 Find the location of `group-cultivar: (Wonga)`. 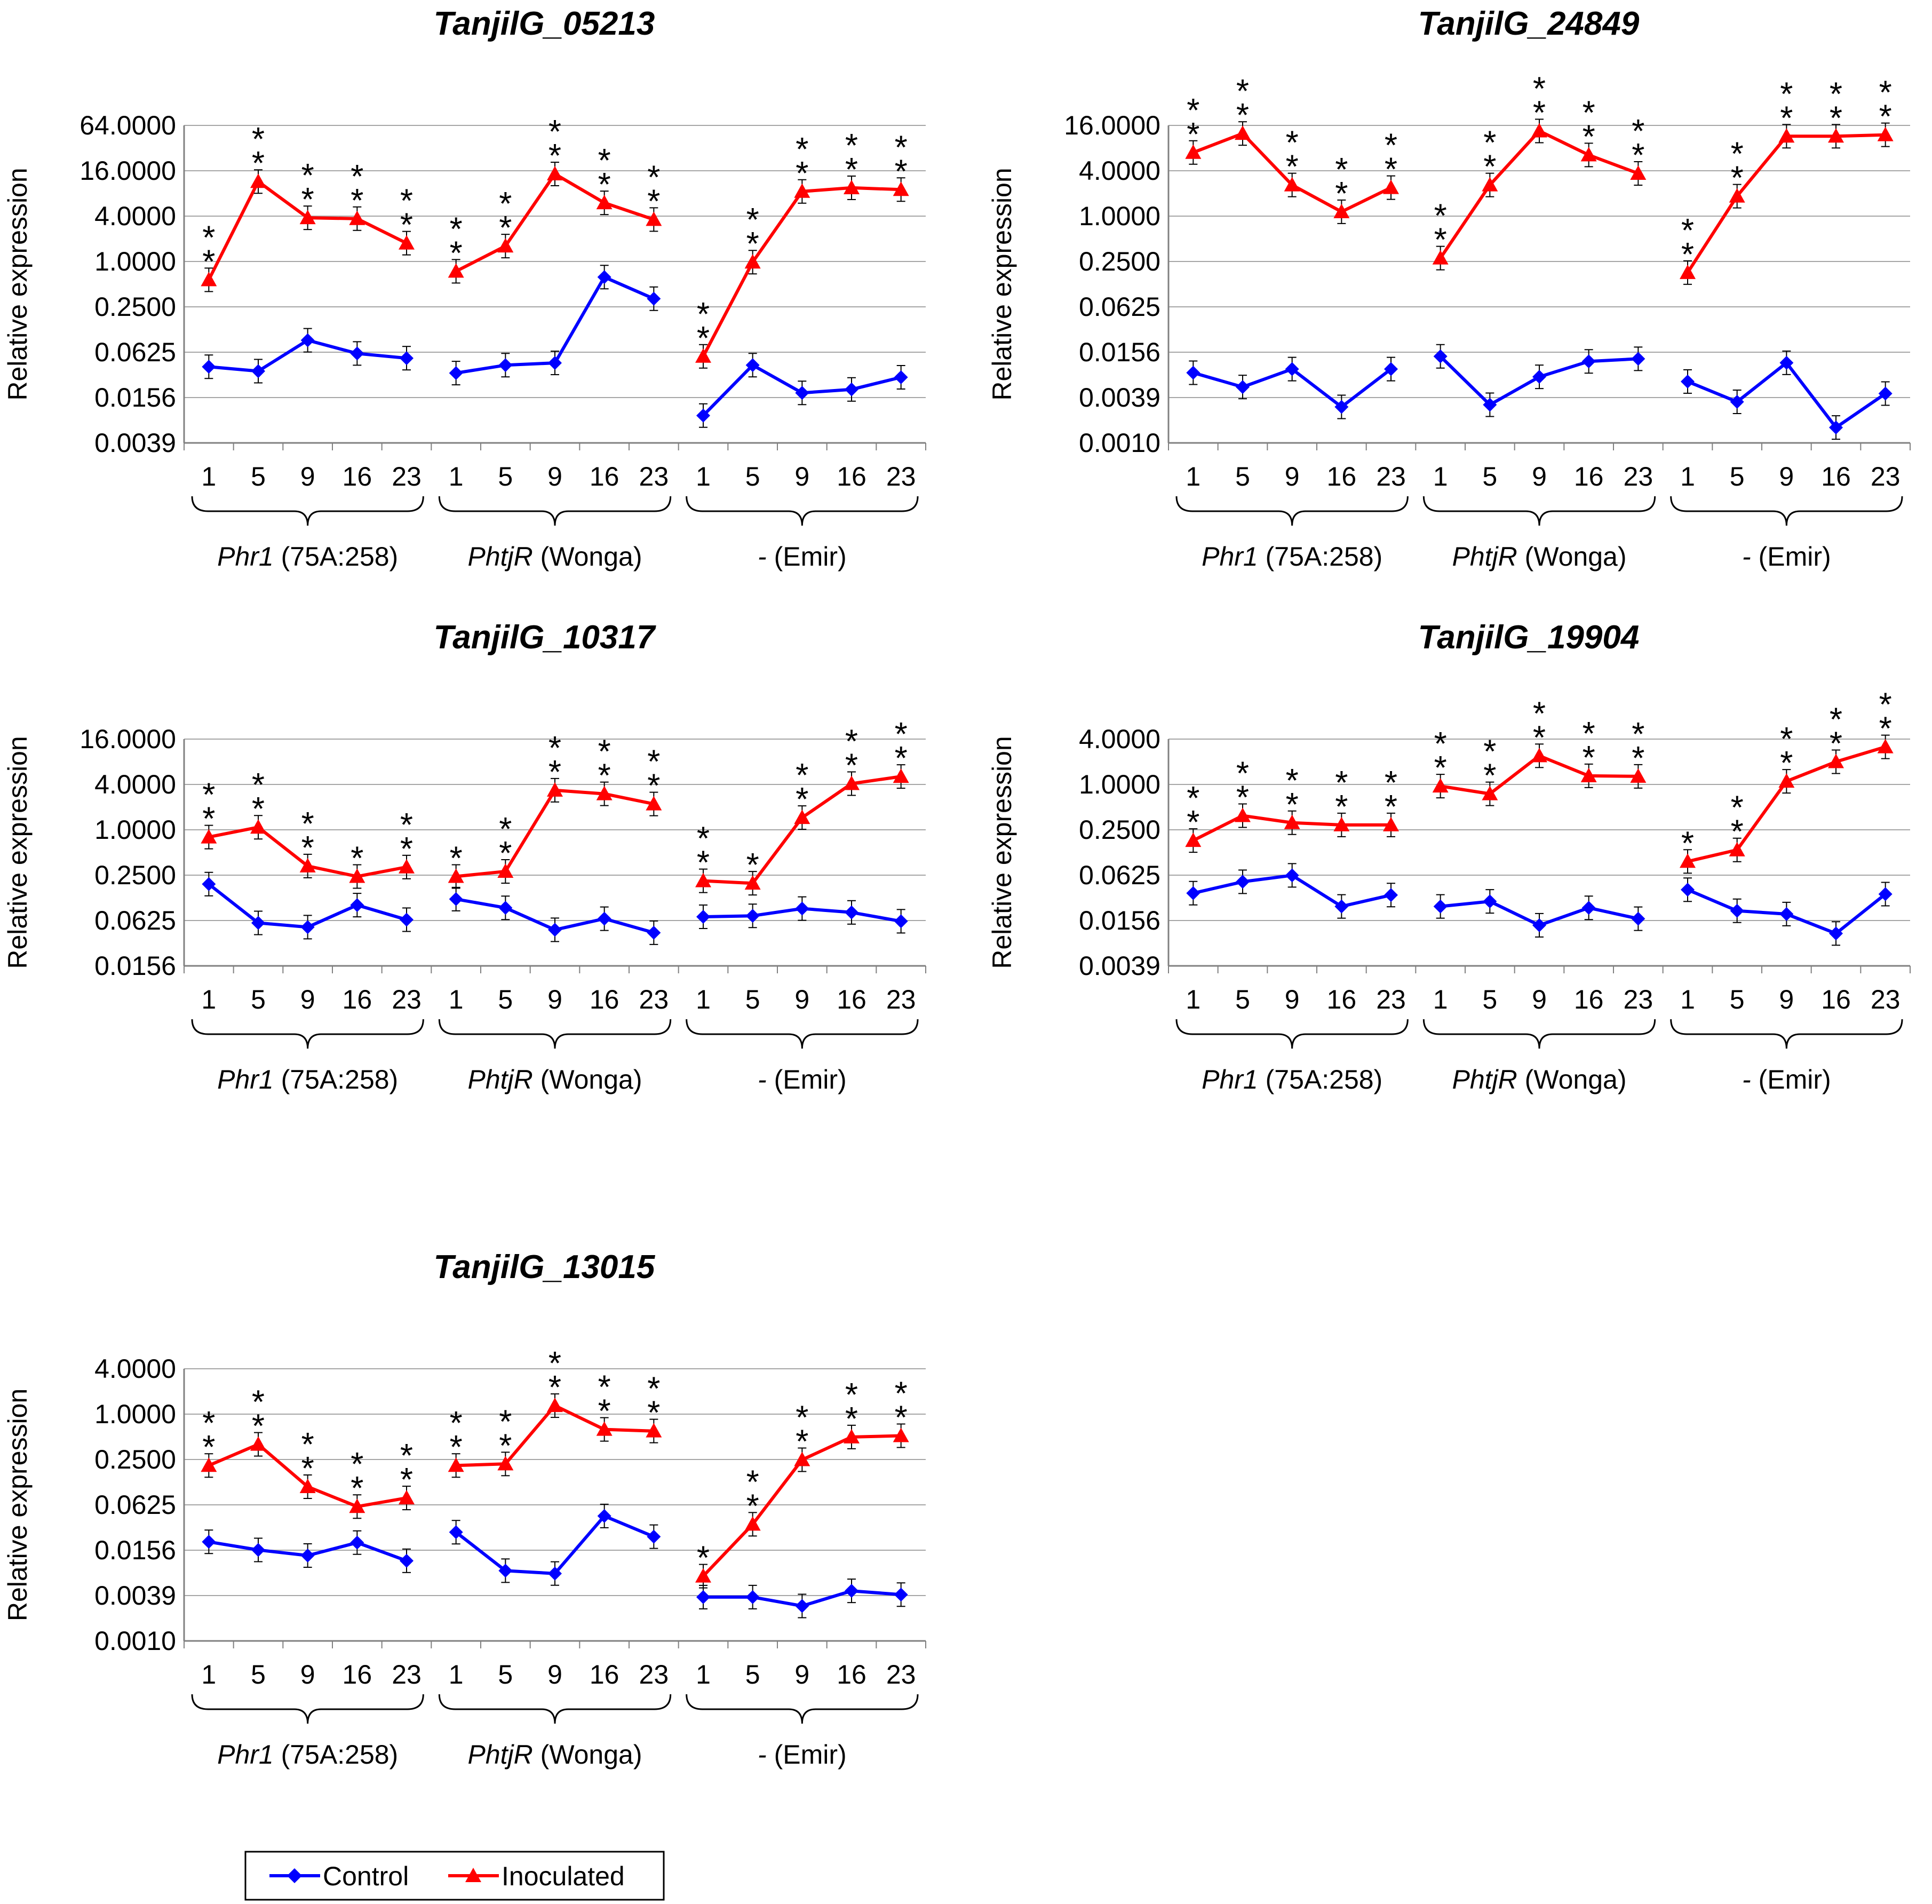

group-cultivar: (Wonga) is located at coordinates (591, 1079).